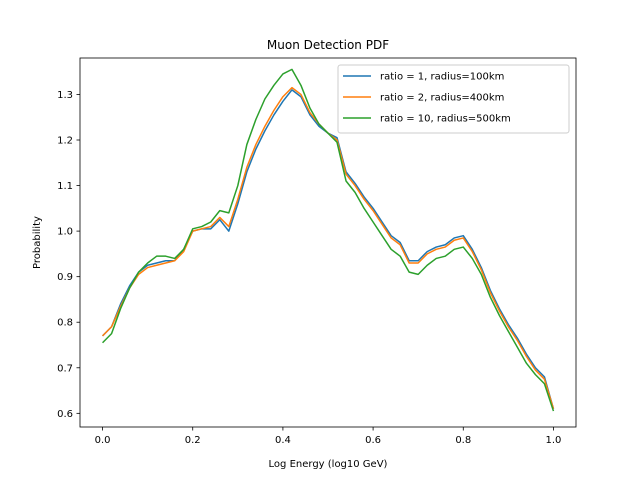 This screenshot has width=640, height=480. I want to click on legend-entry: ratio = 10, radius=500km, so click(445, 119).